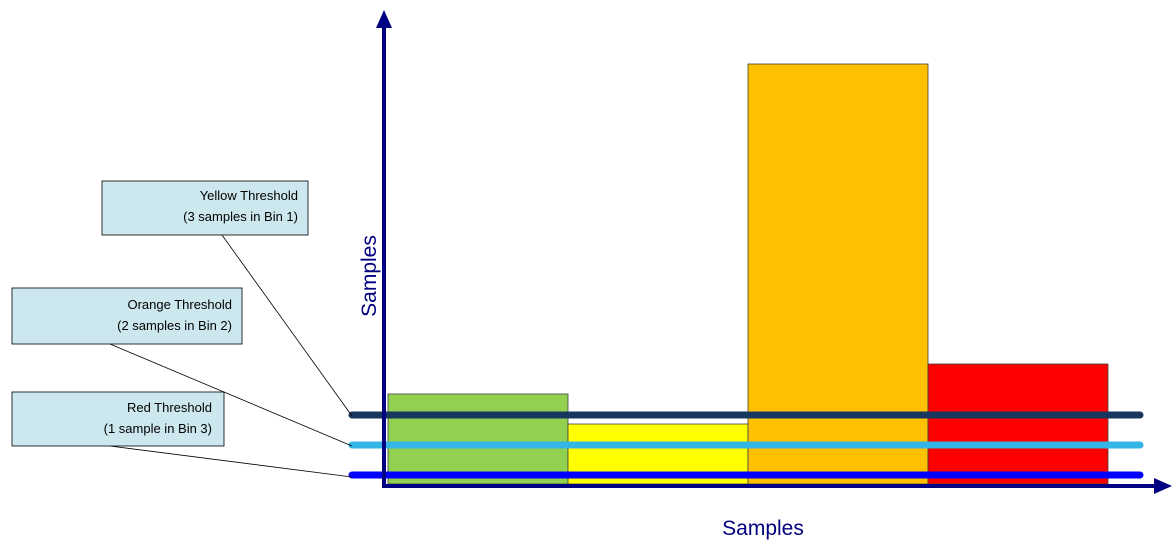 The image size is (1175, 542). Describe the element at coordinates (838, 274) in the screenshot. I see `orange-bin` at that location.